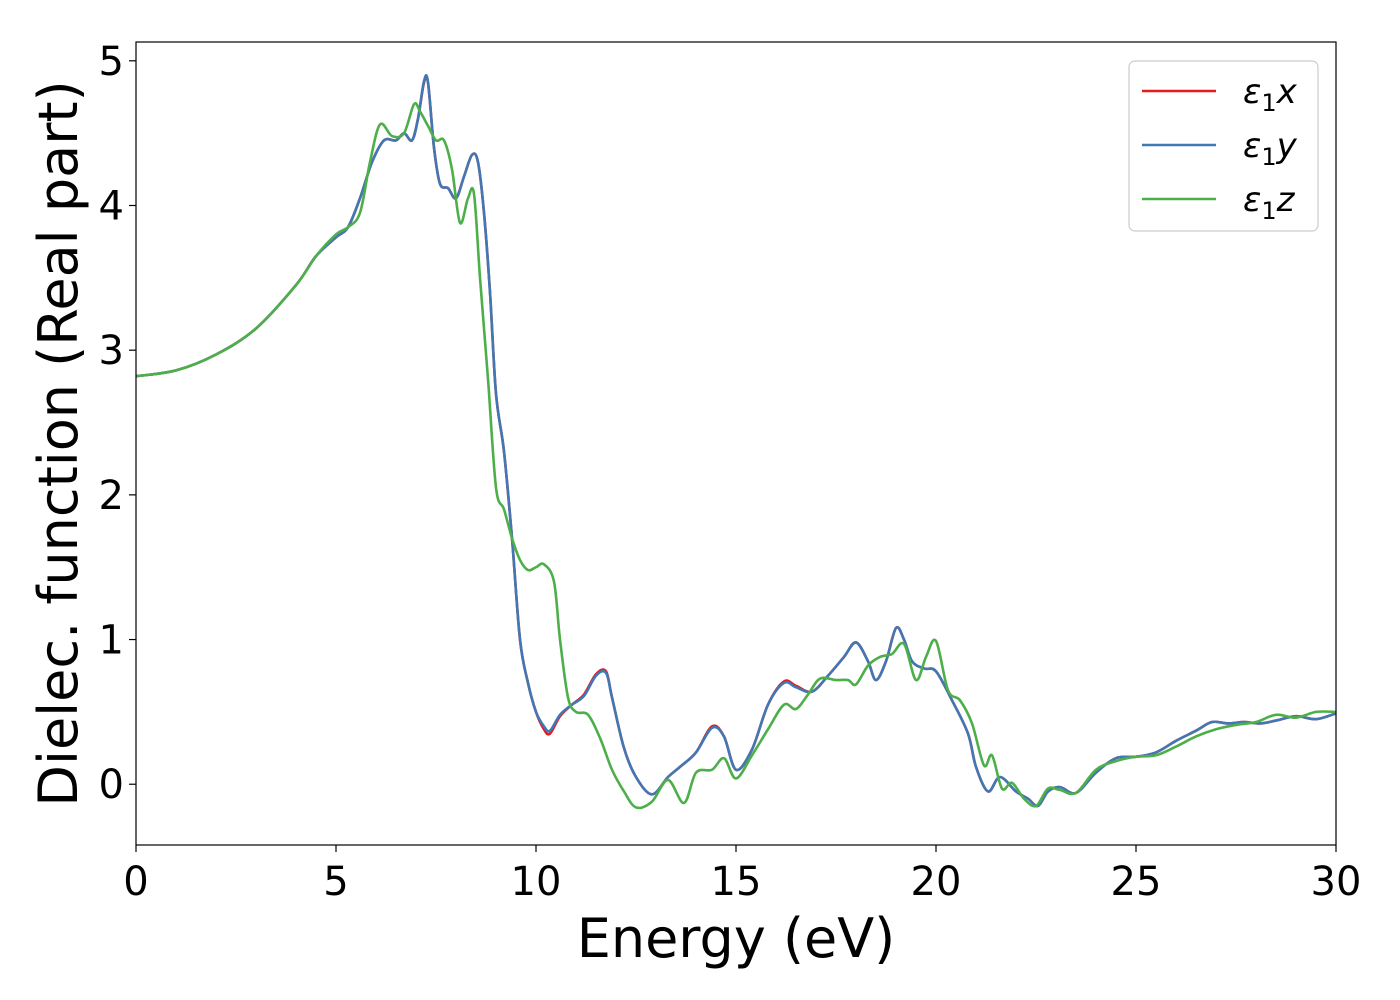 The height and width of the screenshot is (1000, 1400). Describe the element at coordinates (1336, 882) in the screenshot. I see `x-tick-label: 30` at that location.